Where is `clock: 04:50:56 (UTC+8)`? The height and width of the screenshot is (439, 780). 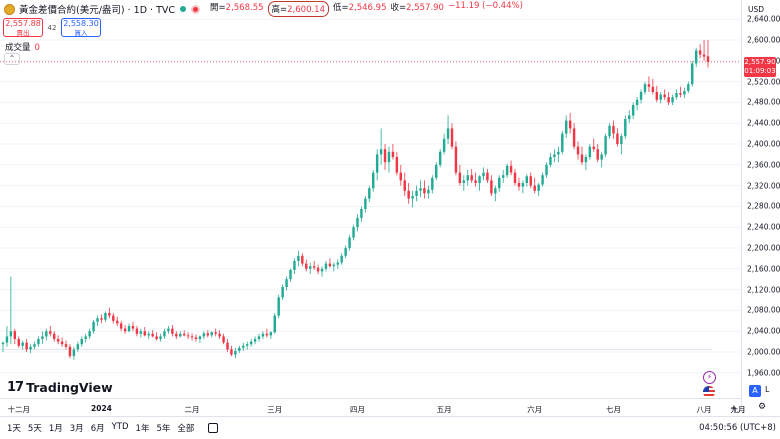
clock: 04:50:56 (UTC+8) is located at coordinates (737, 428).